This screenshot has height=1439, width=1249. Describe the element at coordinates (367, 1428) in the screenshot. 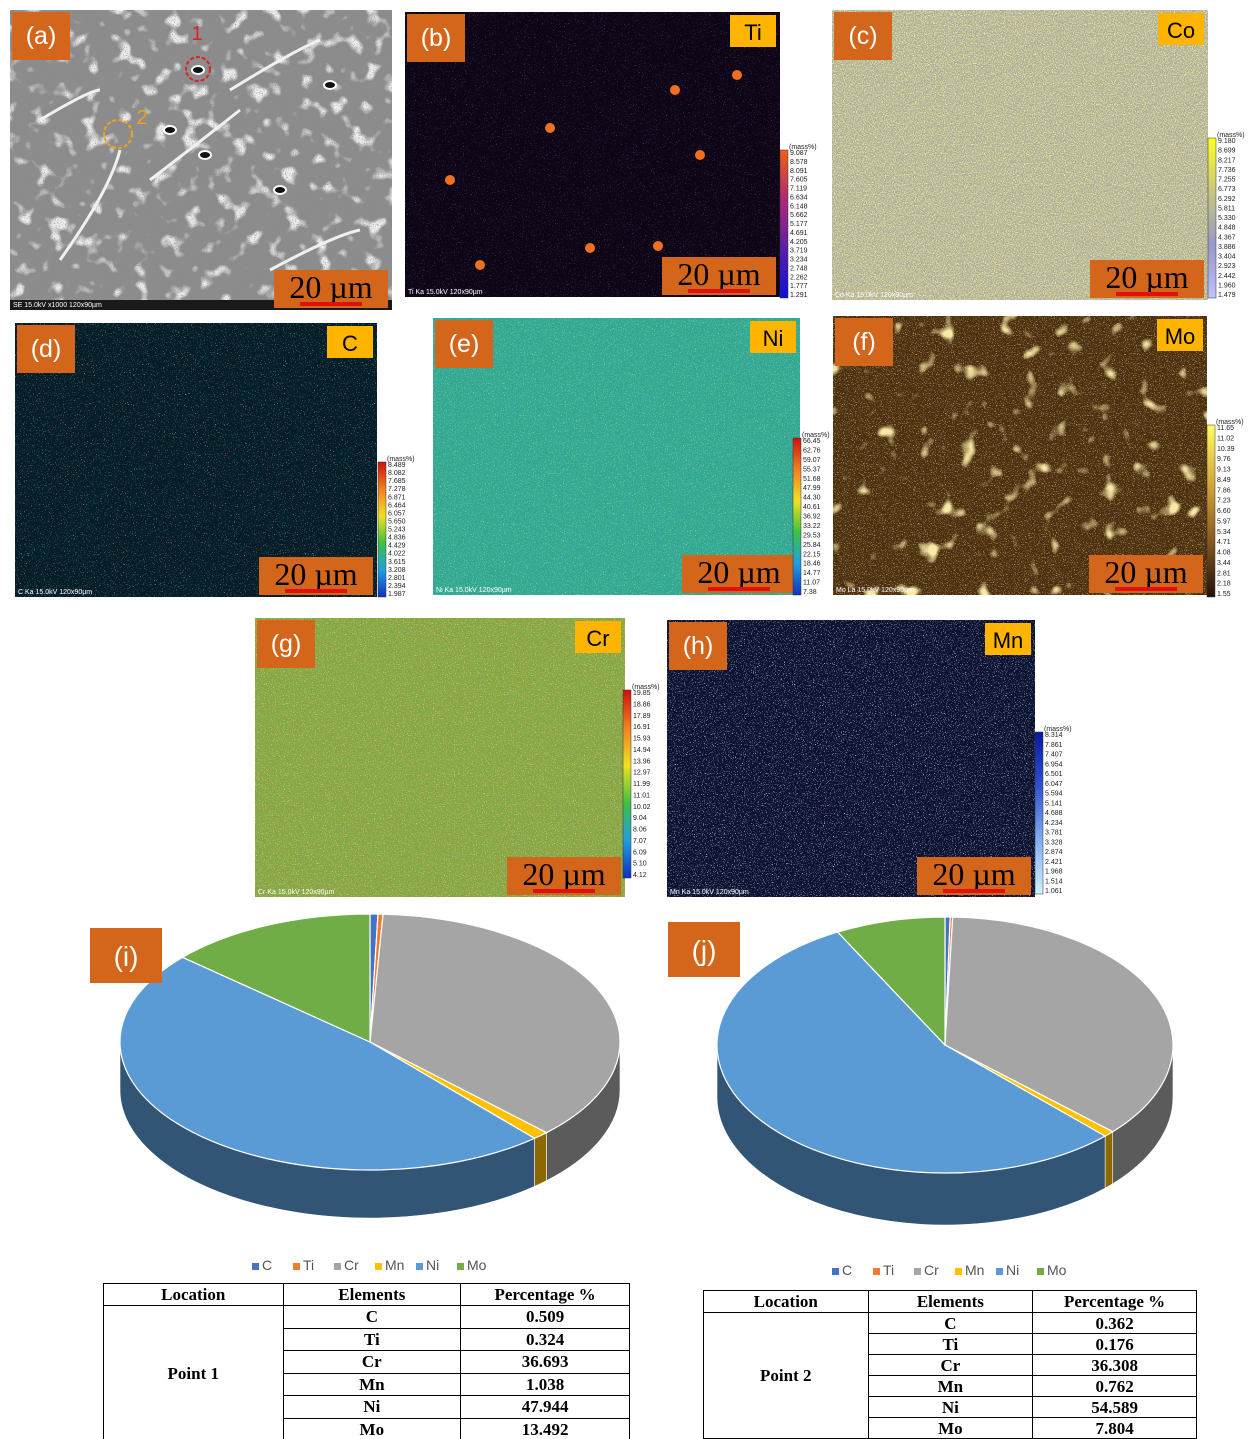

I see `table-row: Mo 13.492` at that location.